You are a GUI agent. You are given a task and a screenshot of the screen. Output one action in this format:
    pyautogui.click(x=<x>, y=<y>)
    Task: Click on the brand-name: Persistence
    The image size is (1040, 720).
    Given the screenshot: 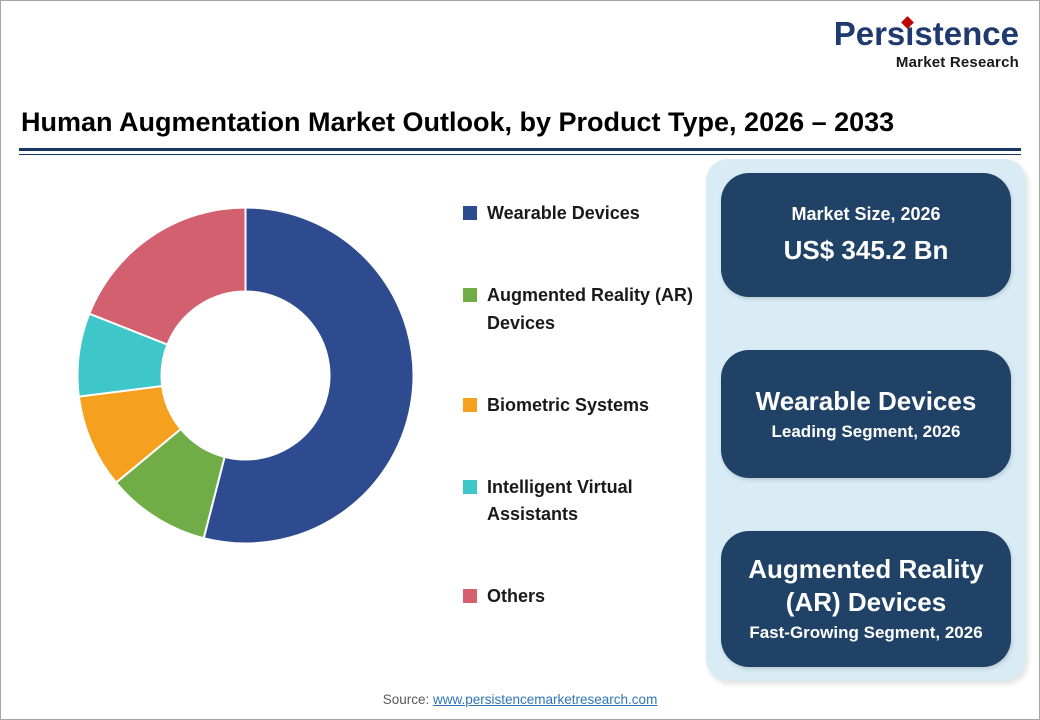 What is the action you would take?
    pyautogui.click(x=926, y=33)
    